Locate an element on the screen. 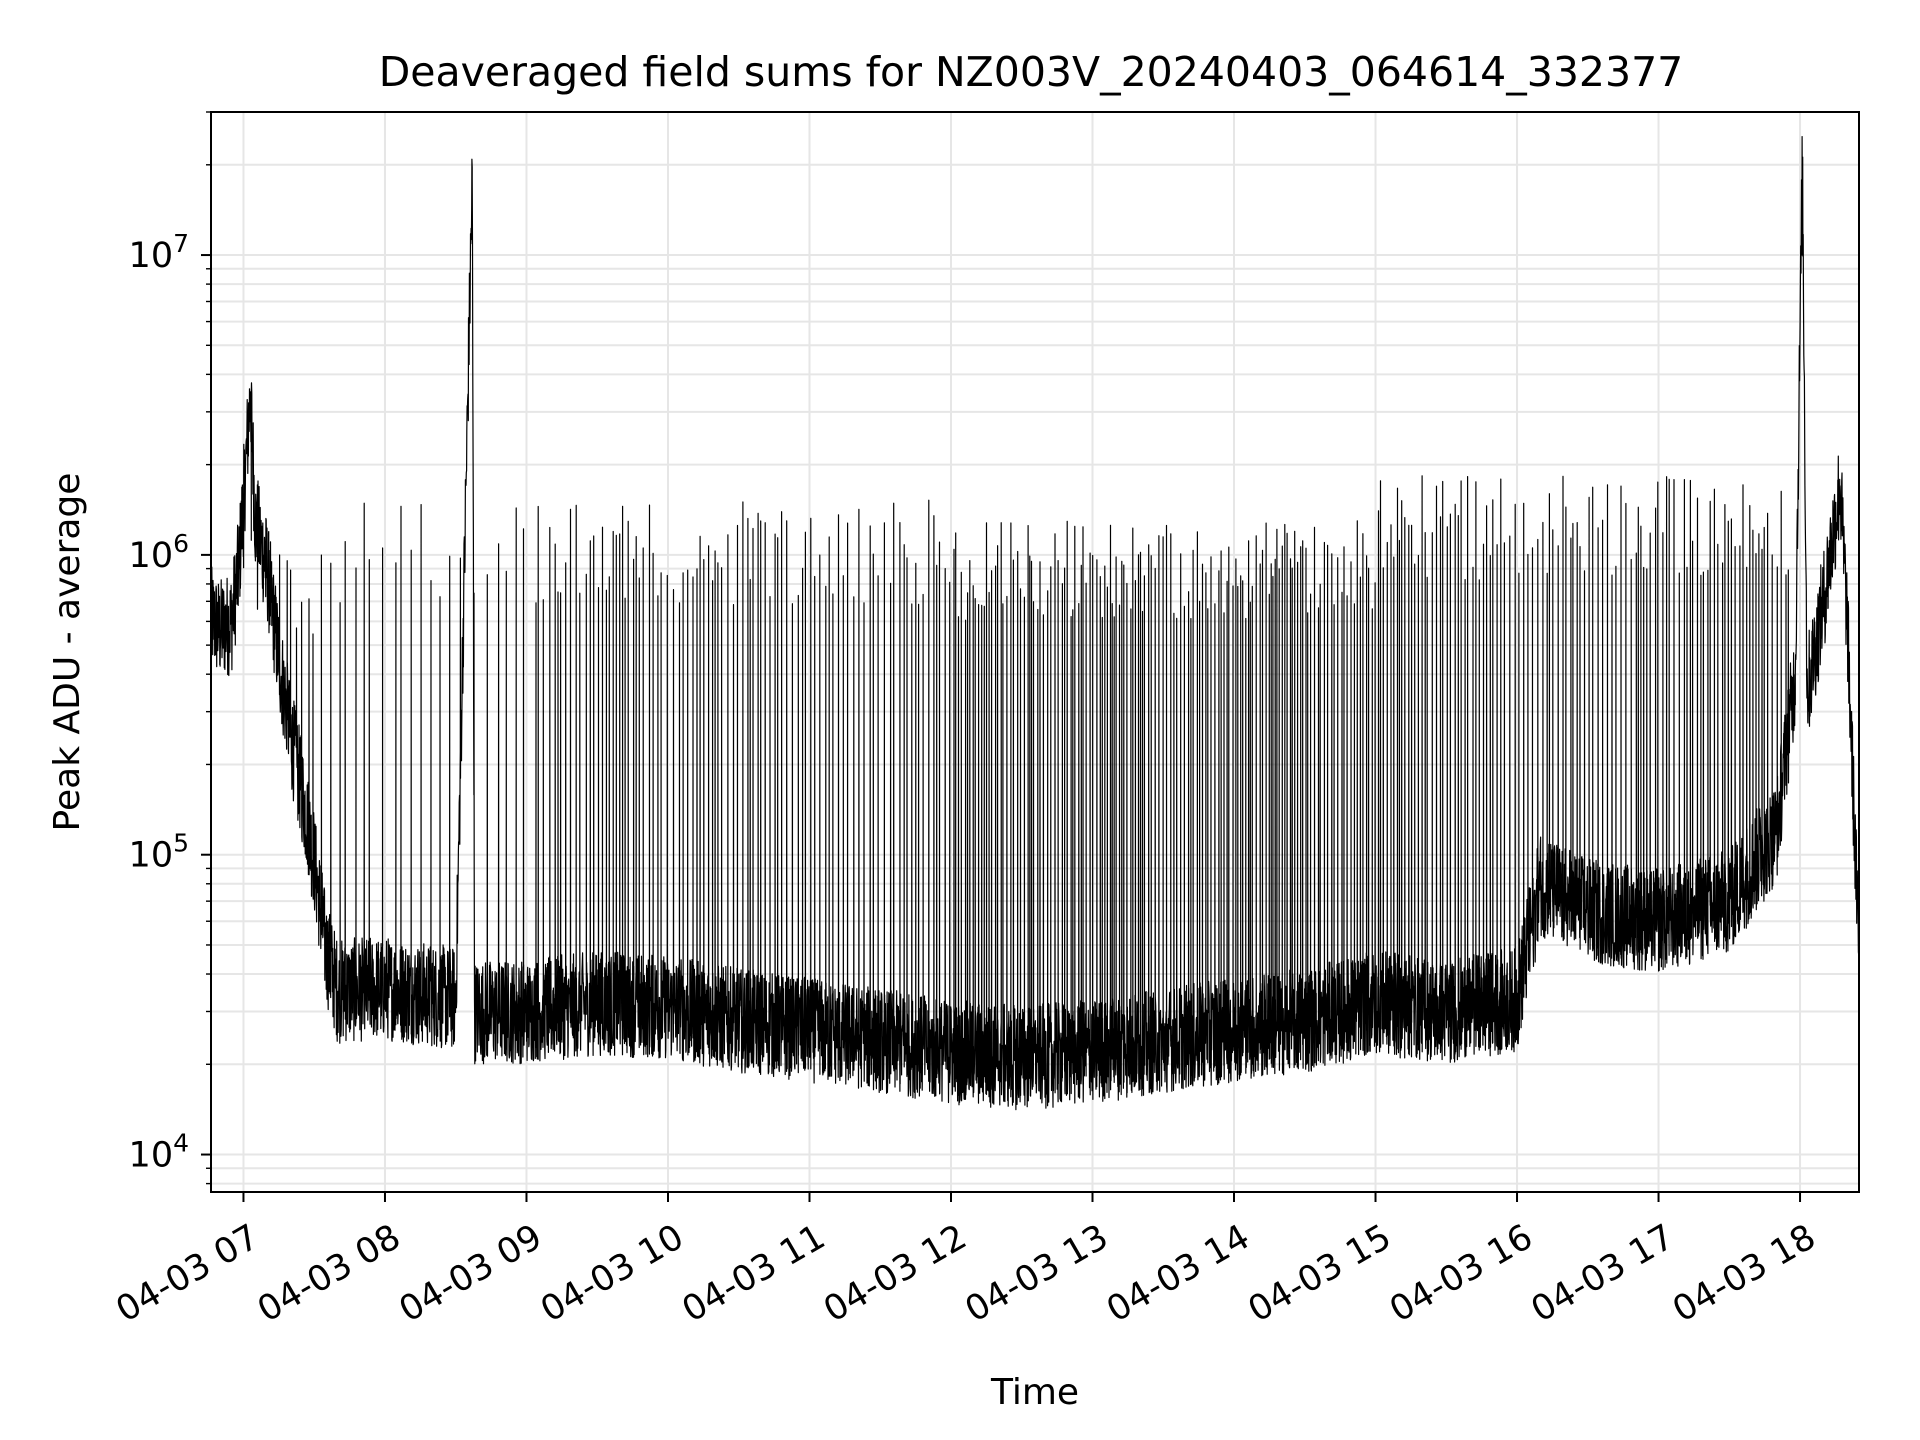 The width and height of the screenshot is (1920, 1440). x-axis-label: Time is located at coordinates (1034, 1392).